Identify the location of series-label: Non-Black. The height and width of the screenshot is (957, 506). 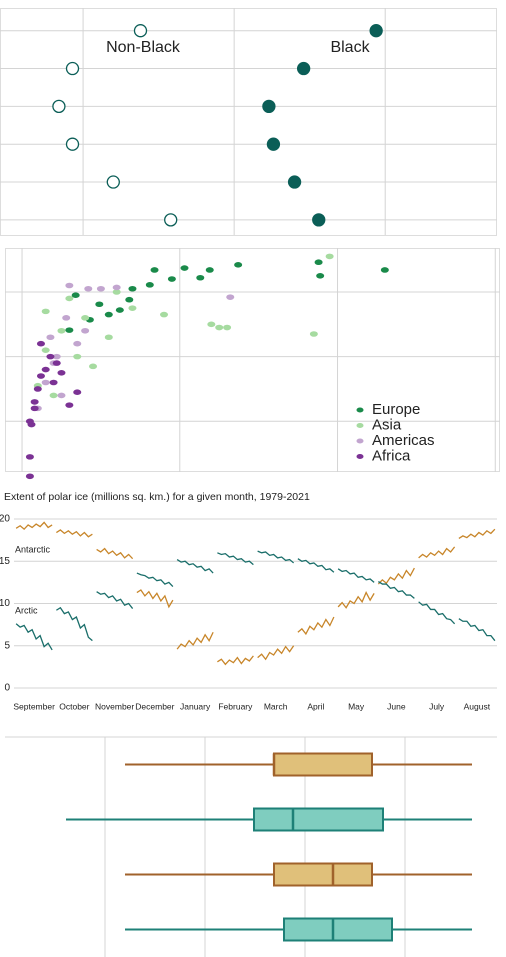
(143, 47).